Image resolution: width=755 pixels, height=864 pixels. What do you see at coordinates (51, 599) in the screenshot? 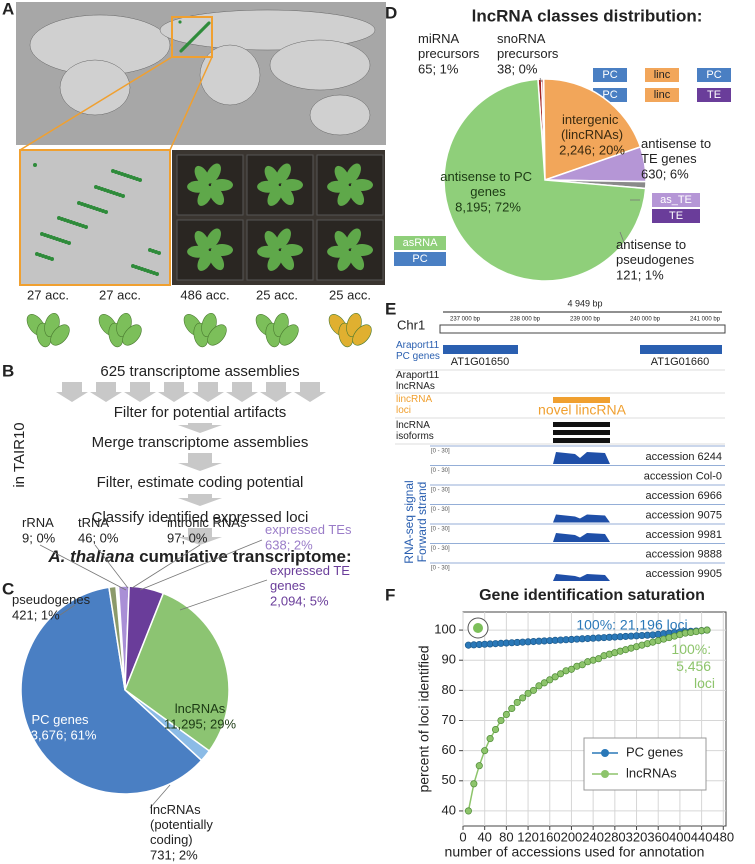
I see `slice-label: pseudogenes` at bounding box center [51, 599].